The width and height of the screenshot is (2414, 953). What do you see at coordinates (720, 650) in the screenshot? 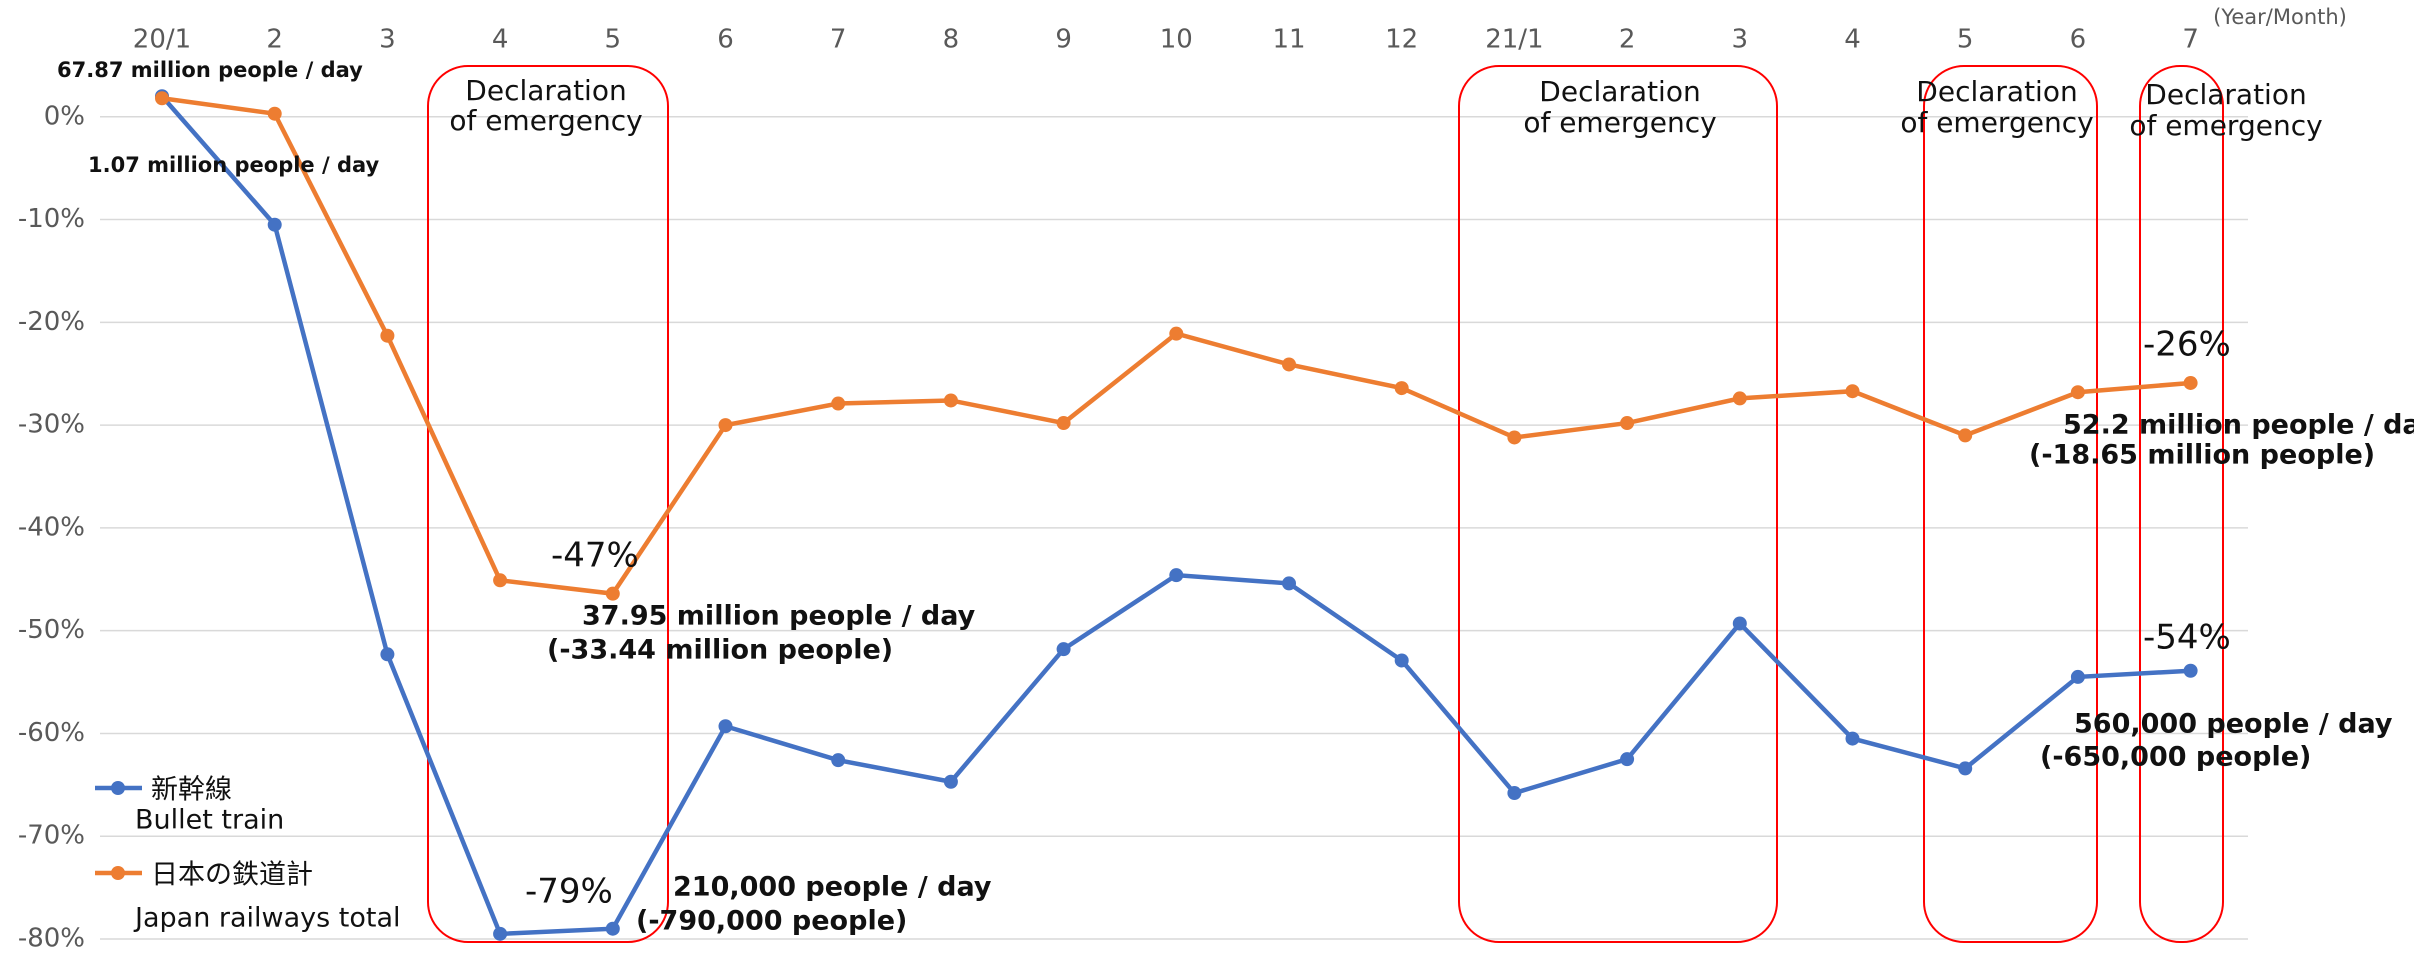
I see `annotation: (-33.44 million people)` at bounding box center [720, 650].